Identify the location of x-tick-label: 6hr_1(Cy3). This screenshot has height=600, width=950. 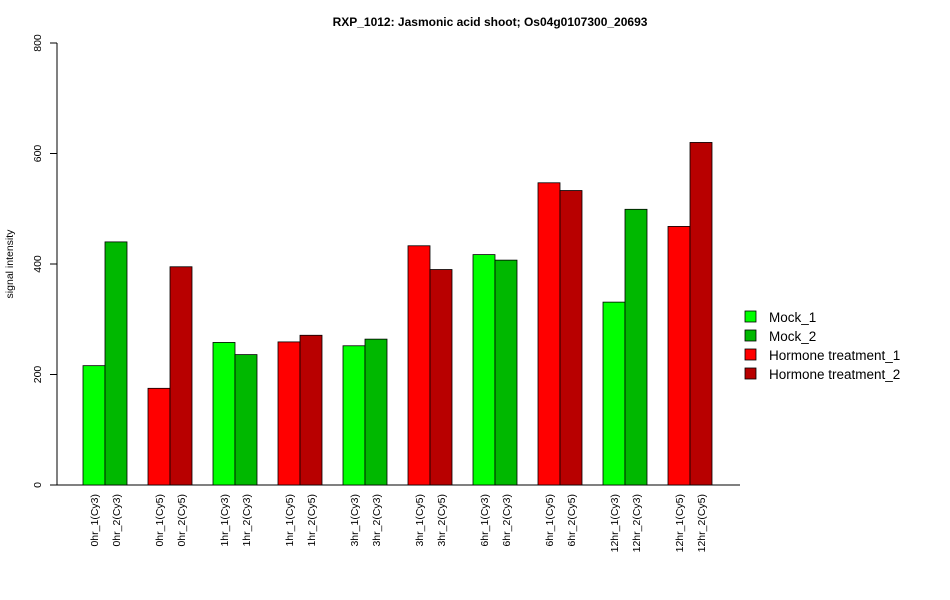
(485, 520).